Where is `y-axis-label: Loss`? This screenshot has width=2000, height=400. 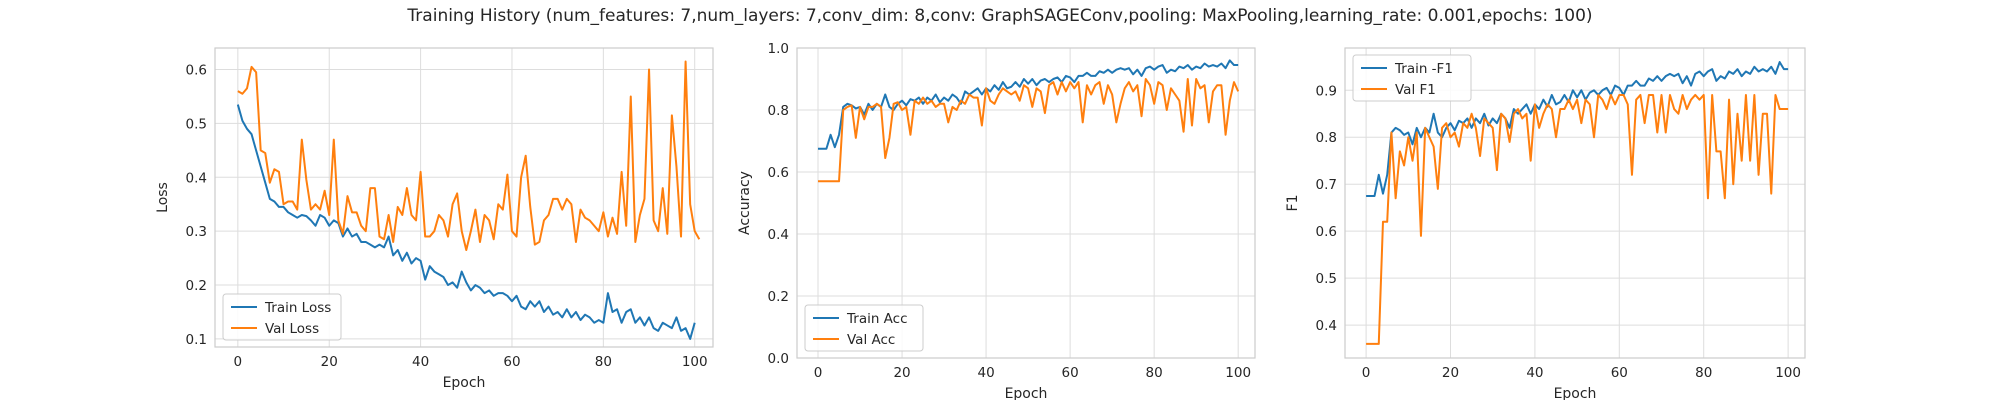 y-axis-label: Loss is located at coordinates (163, 197).